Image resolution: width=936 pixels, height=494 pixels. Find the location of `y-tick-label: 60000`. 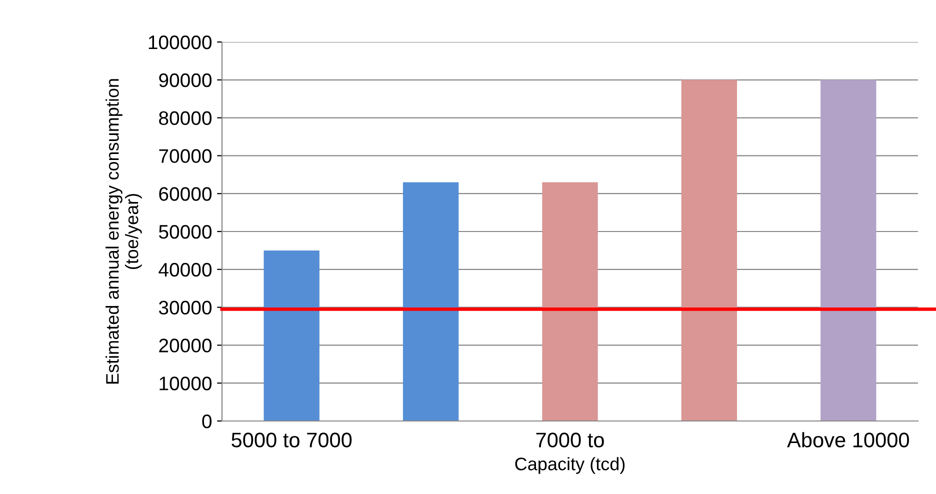

y-tick-label: 60000 is located at coordinates (185, 194).